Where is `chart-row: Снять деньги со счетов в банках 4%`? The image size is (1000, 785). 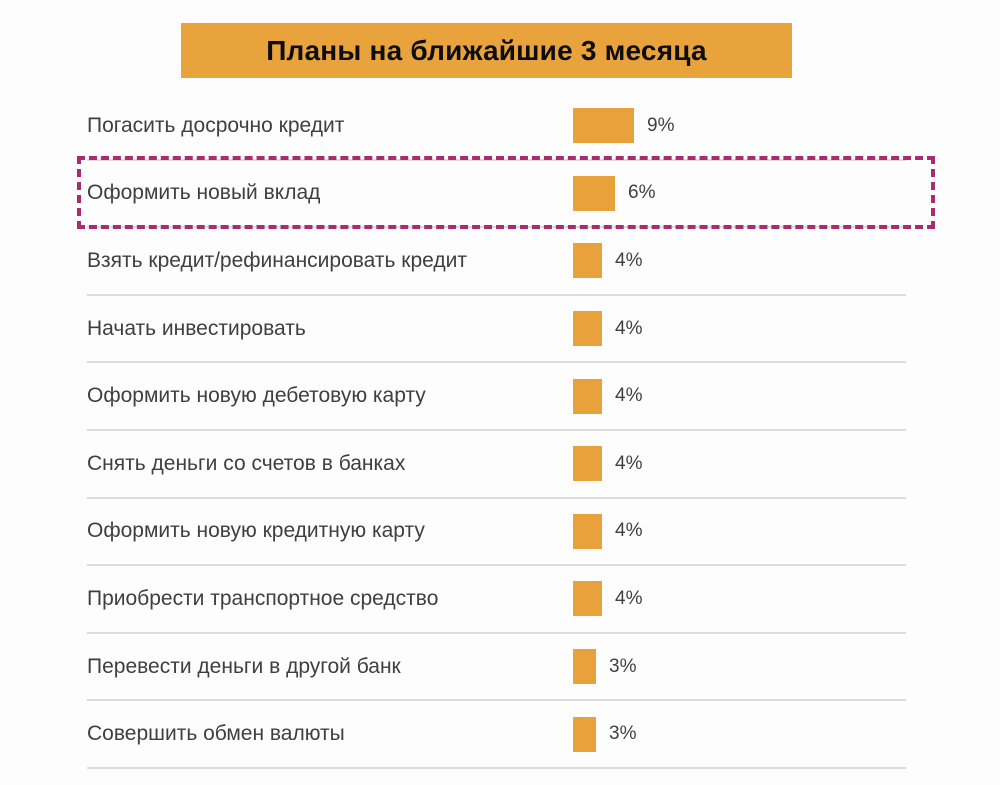
chart-row: Снять деньги со счетов в банках 4% is located at coordinates (496, 465).